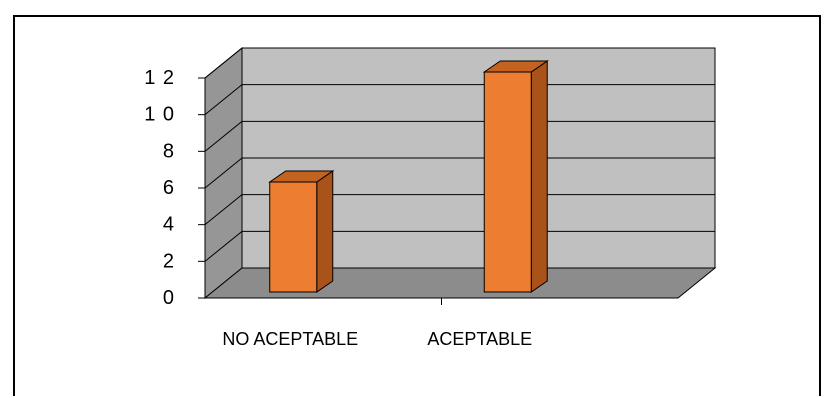  Describe the element at coordinates (169, 225) in the screenshot. I see `y-tick-label: 4` at that location.